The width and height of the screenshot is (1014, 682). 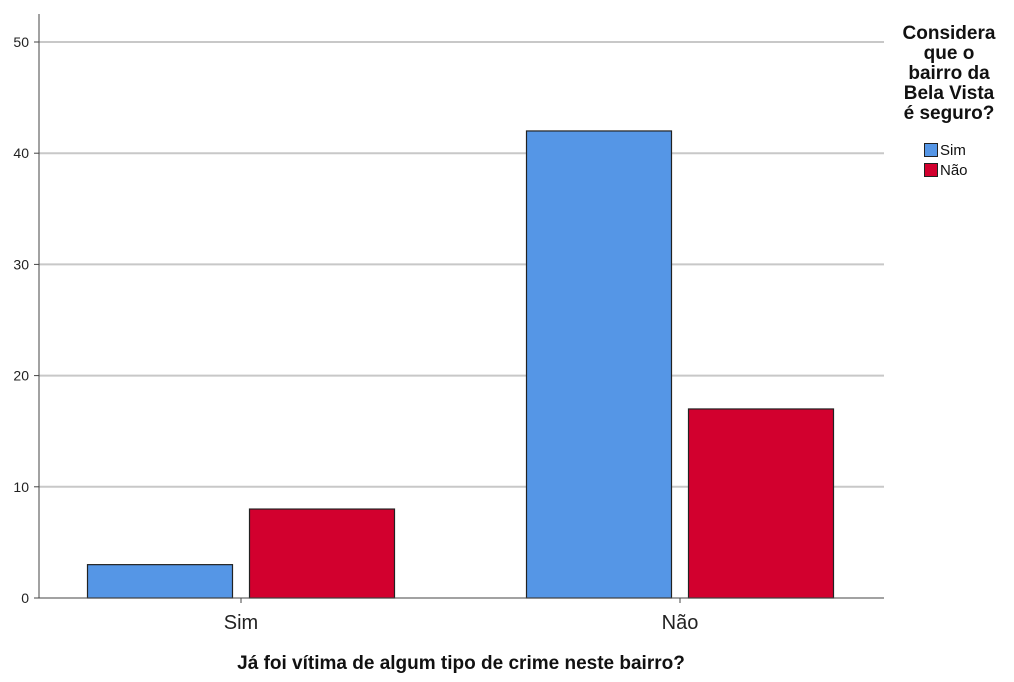 I want to click on y-tick-label: 10, so click(x=21, y=487).